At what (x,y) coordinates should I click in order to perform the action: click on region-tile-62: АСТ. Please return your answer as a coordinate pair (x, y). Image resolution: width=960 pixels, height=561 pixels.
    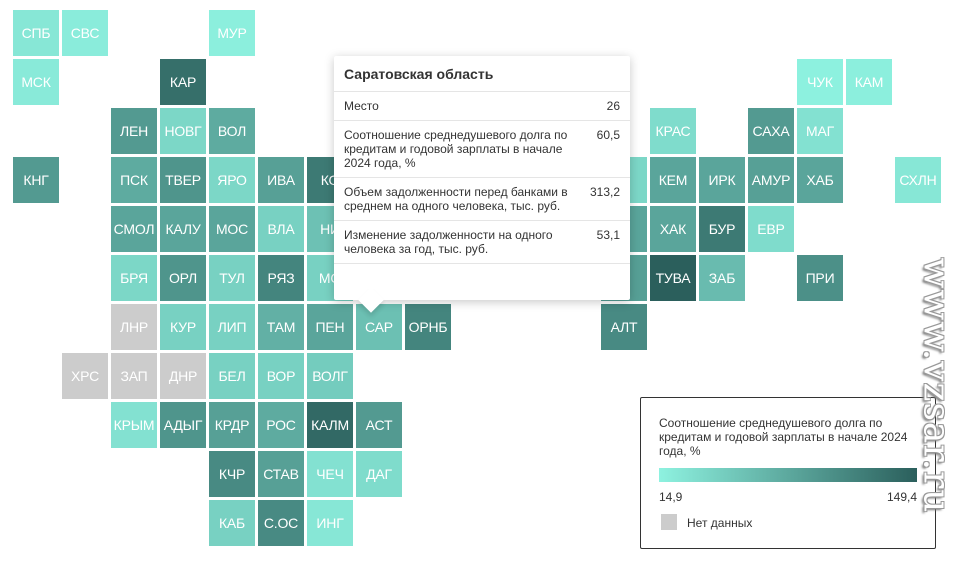
    Looking at the image, I should click on (379, 425).